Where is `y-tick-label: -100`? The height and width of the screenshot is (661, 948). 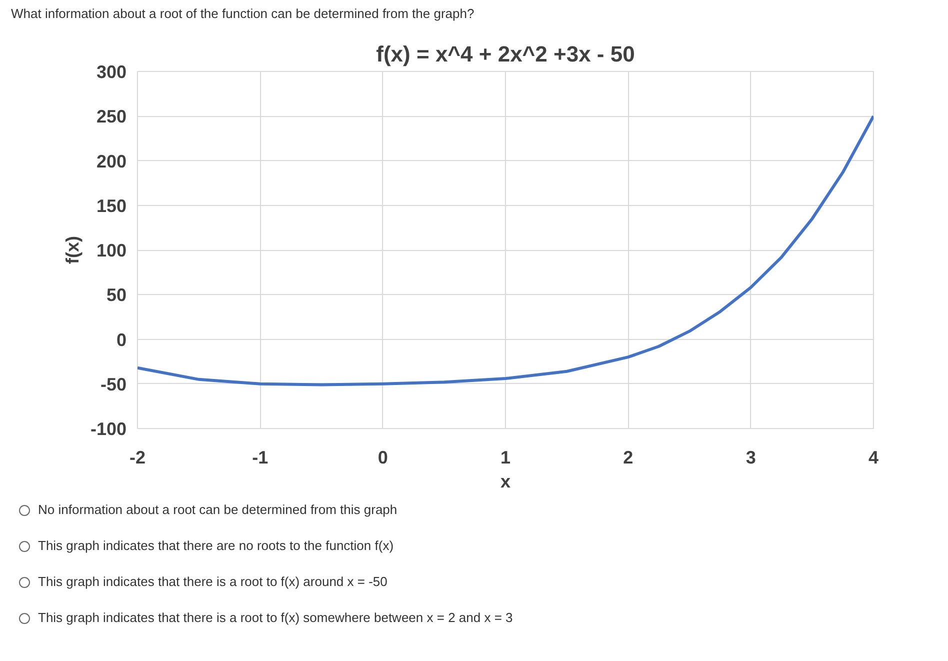
y-tick-label: -100 is located at coordinates (108, 429).